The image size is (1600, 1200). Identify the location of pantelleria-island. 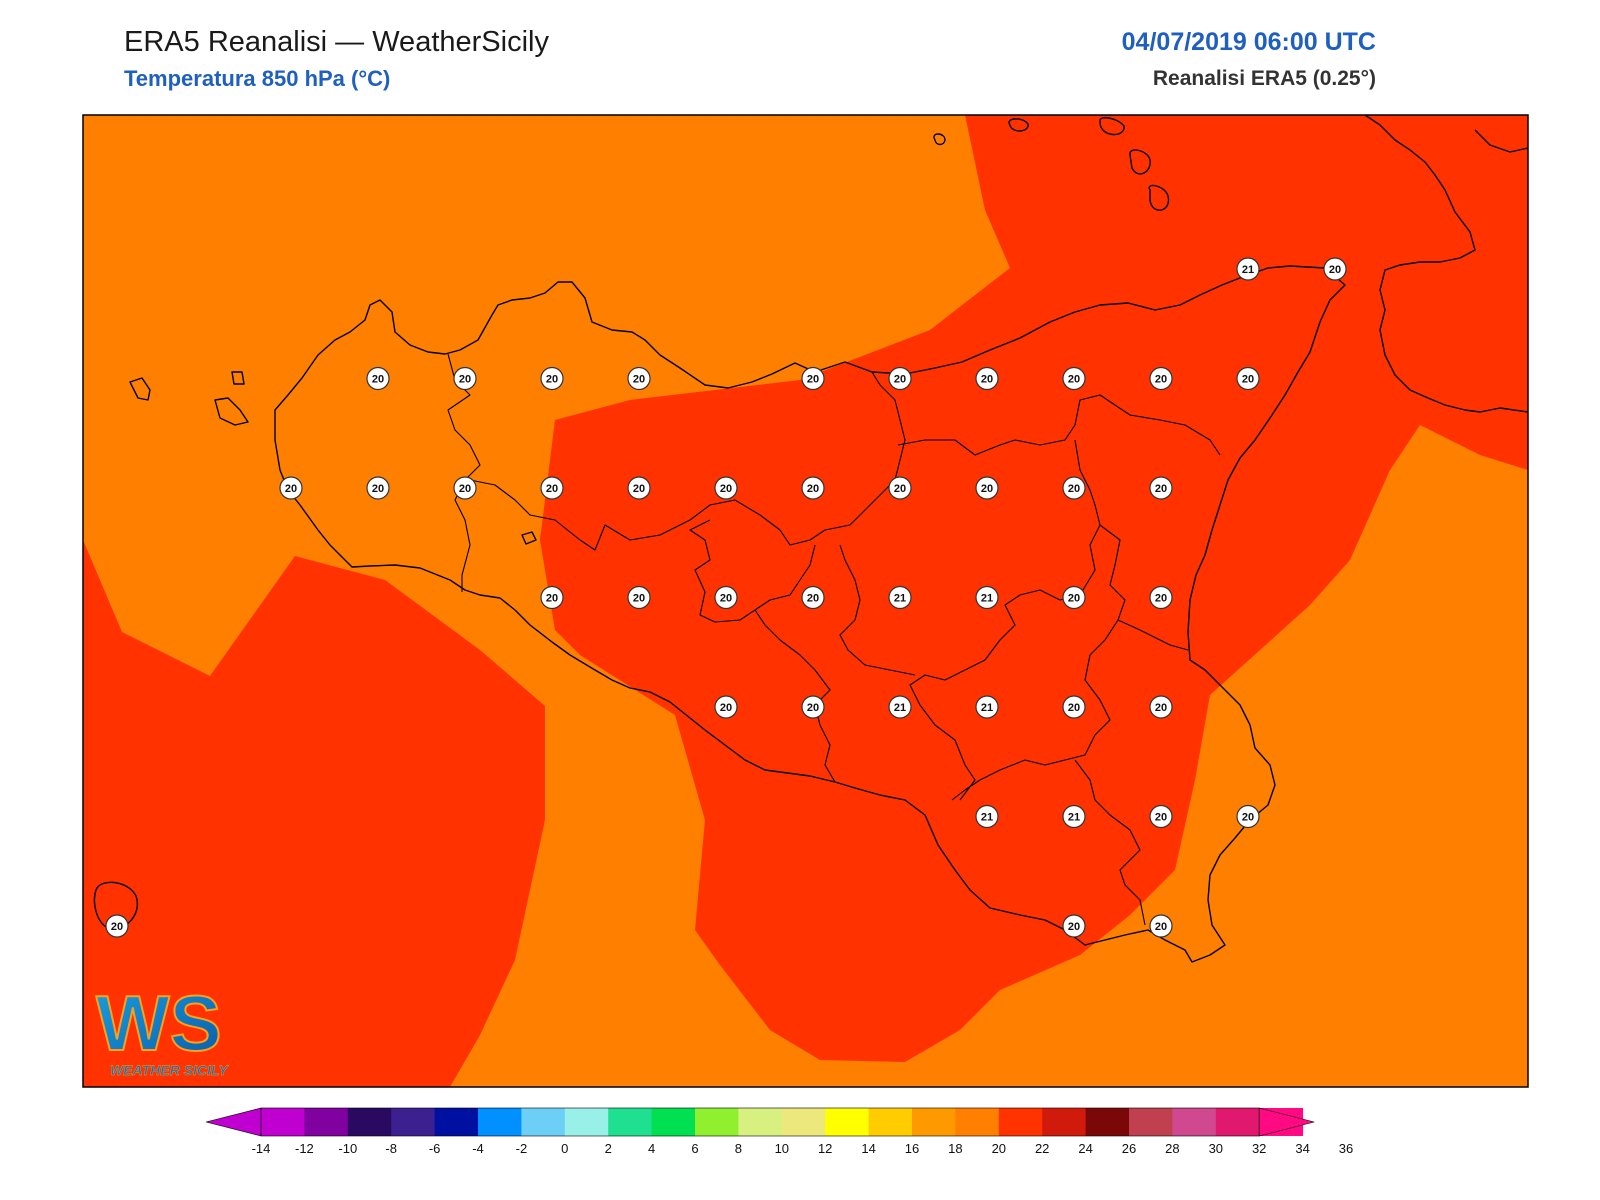
(116, 905).